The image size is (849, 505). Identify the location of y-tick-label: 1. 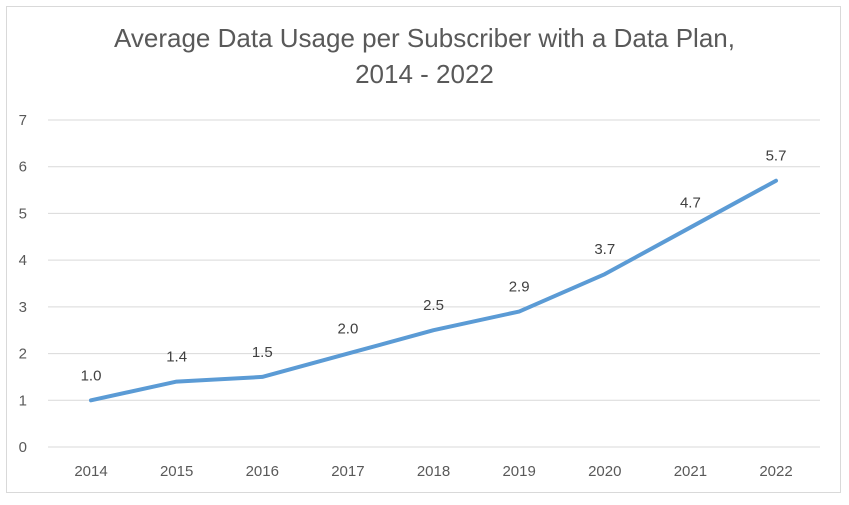
(23, 400).